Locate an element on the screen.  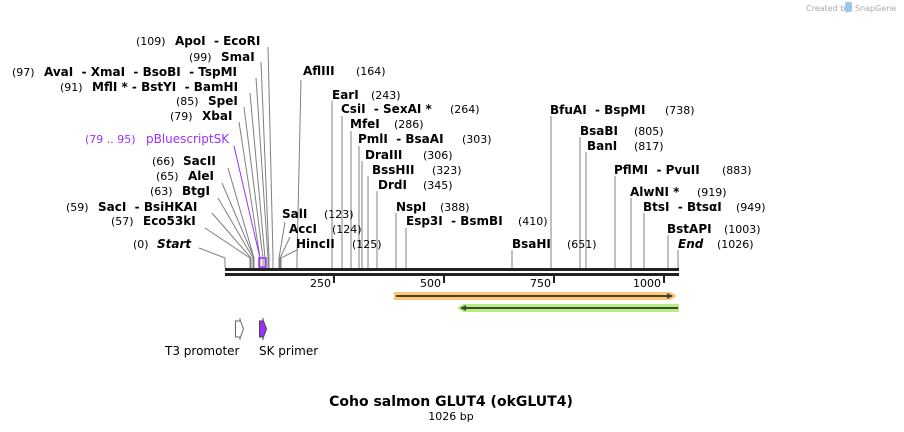
site-name: AvaI - XmaI - BsoBI - TspMI is located at coordinates (140, 72).